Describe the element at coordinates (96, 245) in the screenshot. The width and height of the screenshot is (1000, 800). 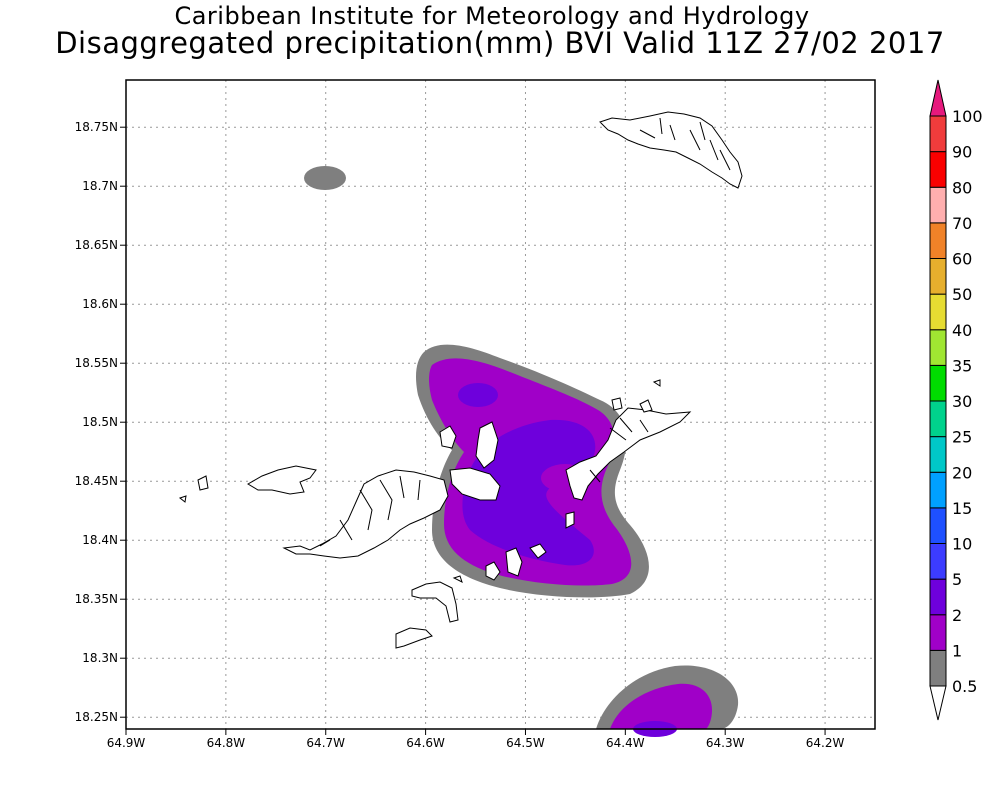
I see `y-tick-label: 18.65N` at that location.